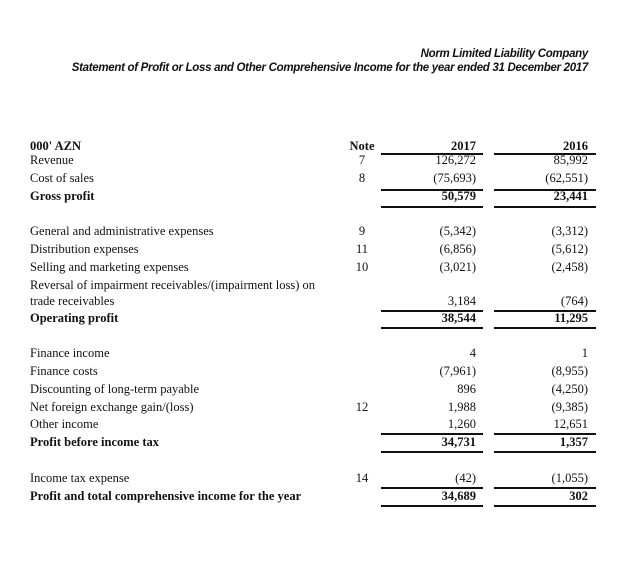 Image resolution: width=620 pixels, height=567 pixels. What do you see at coordinates (310, 146) in the screenshot?
I see `column-header-row: 000' AZN Note 2017 2016` at bounding box center [310, 146].